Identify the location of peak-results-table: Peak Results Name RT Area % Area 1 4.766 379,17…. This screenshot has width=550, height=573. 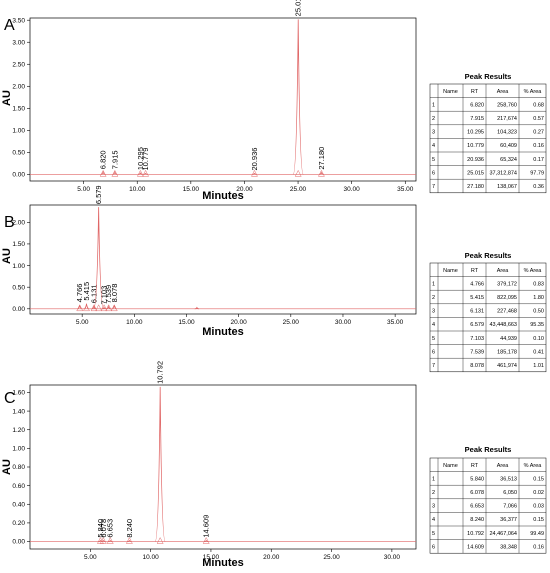
(488, 312).